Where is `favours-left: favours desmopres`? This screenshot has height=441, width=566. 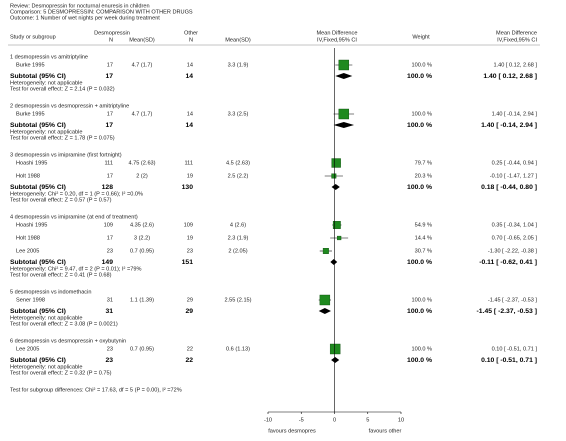
favours-left: favours desmopres is located at coordinates (292, 431).